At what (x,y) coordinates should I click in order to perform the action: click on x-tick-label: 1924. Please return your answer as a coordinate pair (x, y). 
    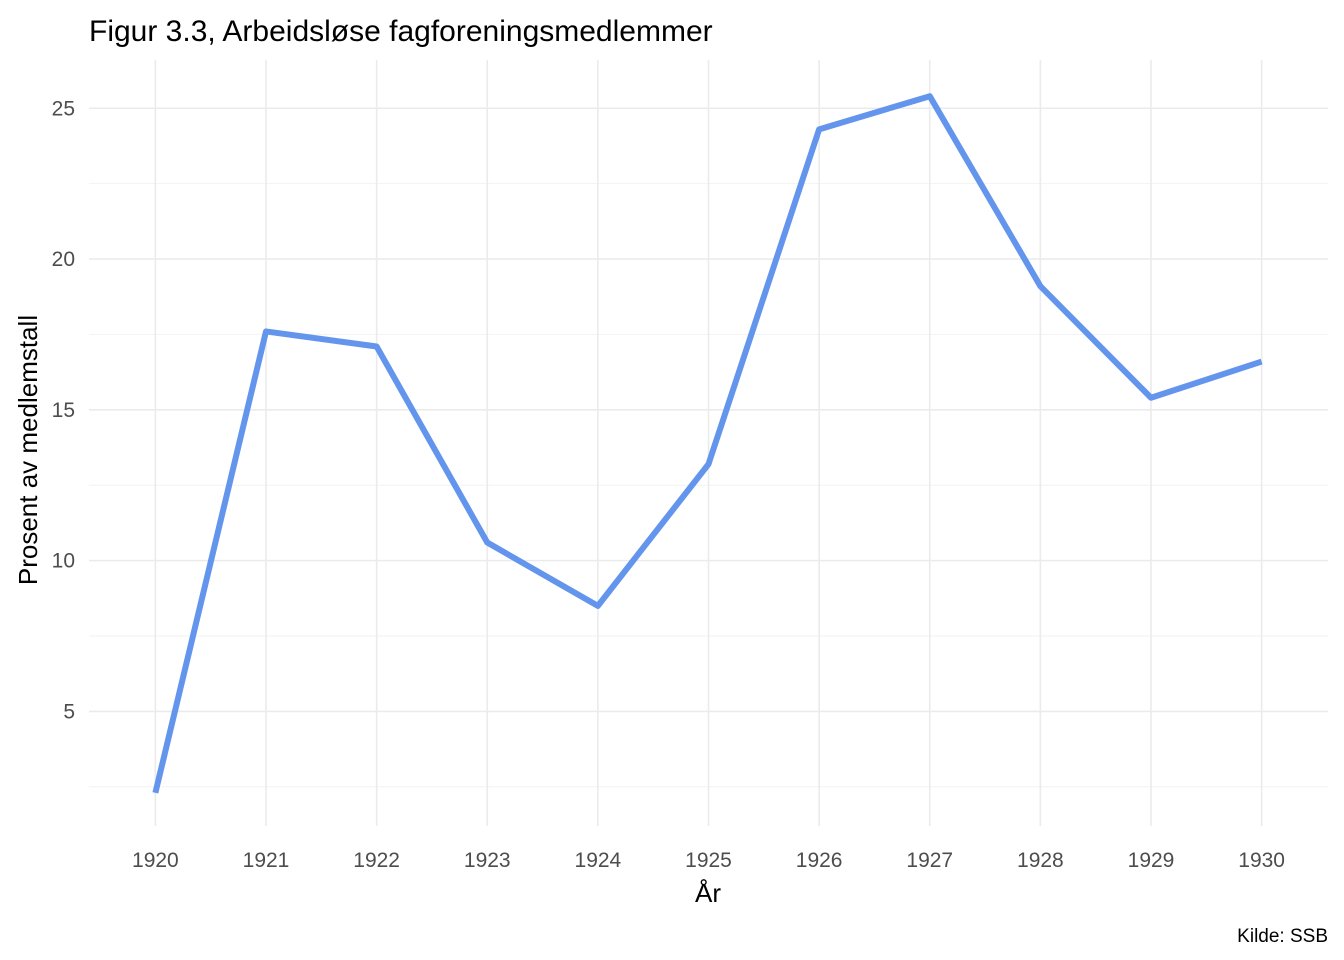
    Looking at the image, I should click on (598, 860).